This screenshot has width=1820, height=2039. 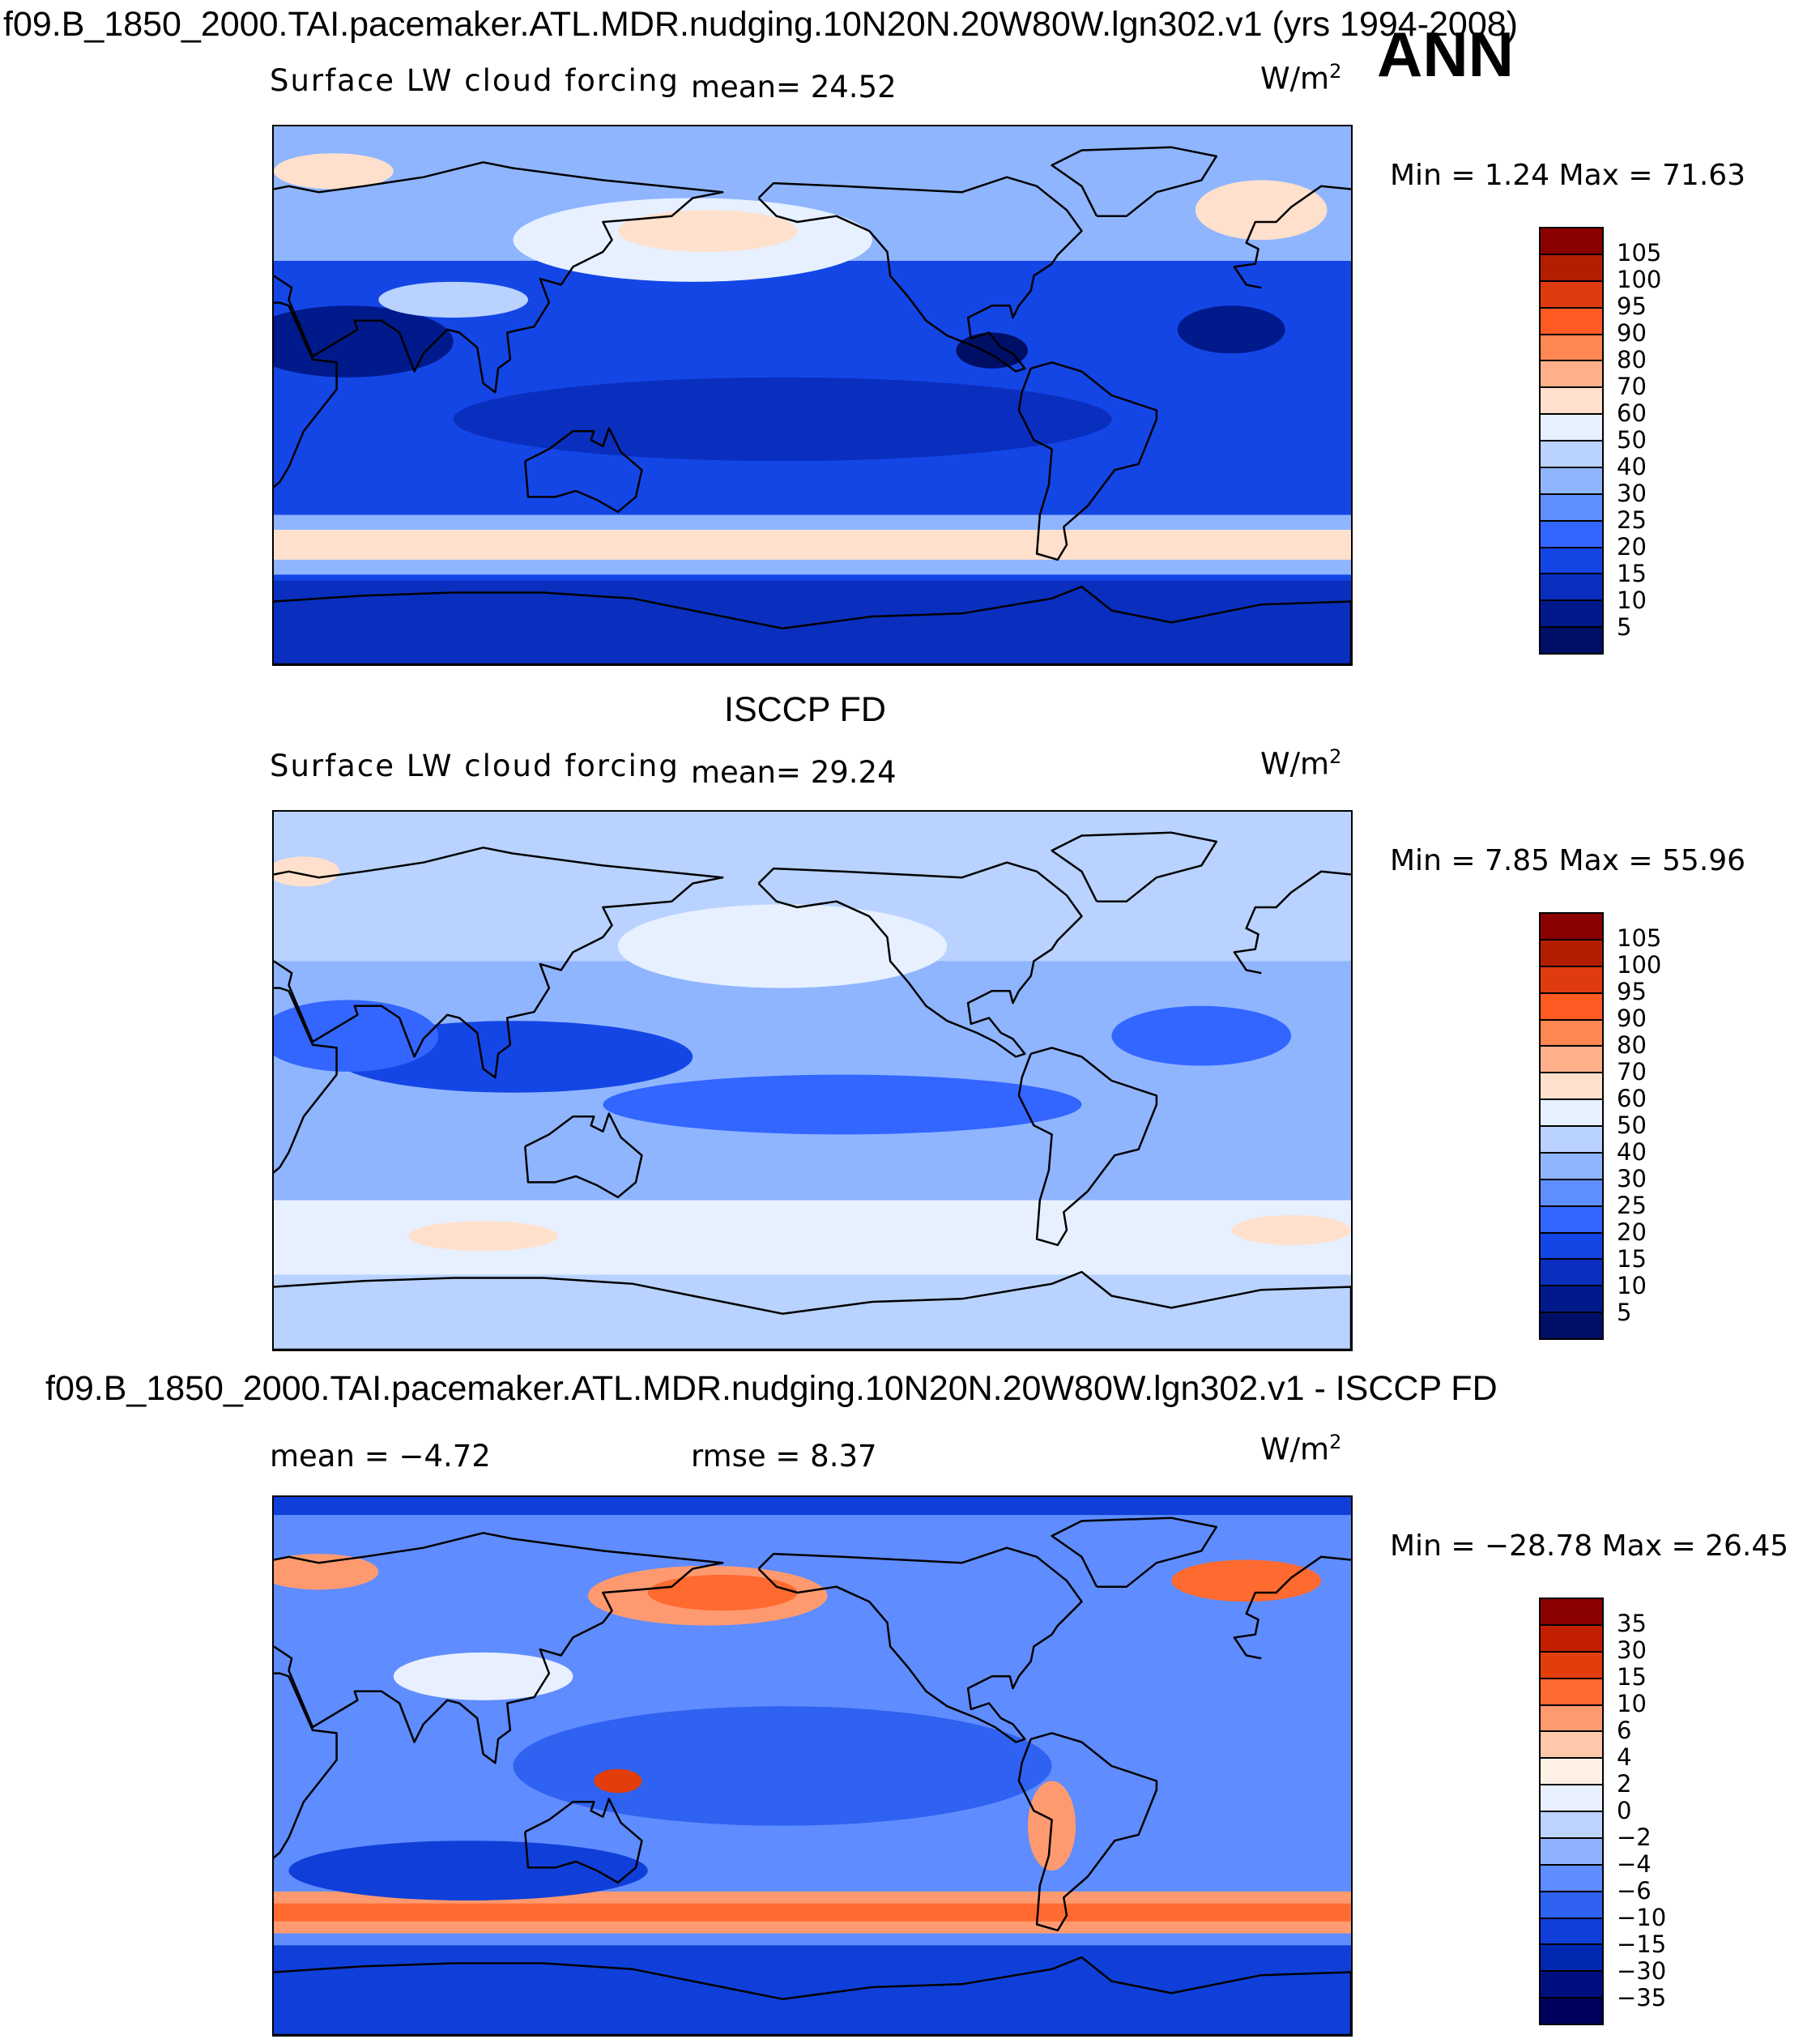 I want to click on colorbar-label: −15, so click(x=1642, y=1944).